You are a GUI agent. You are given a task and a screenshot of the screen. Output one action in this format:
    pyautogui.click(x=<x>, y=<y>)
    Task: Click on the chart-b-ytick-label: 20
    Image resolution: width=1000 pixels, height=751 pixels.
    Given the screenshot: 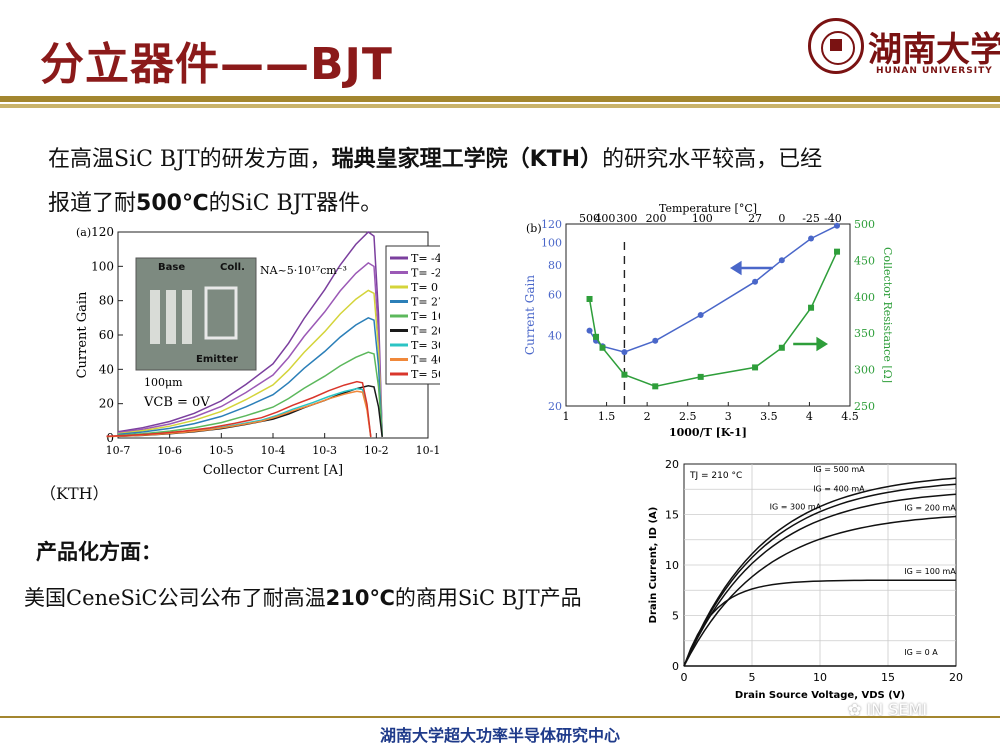 What is the action you would take?
    pyautogui.click(x=555, y=406)
    